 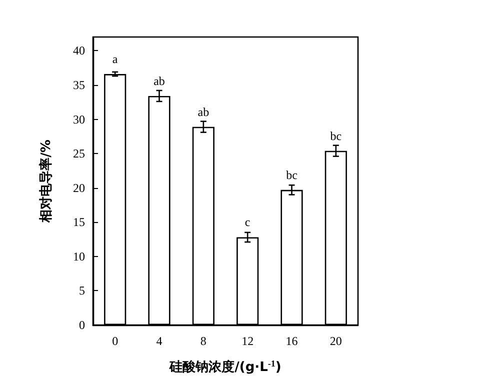 I want to click on y-tick-label: 10, so click(x=79, y=256).